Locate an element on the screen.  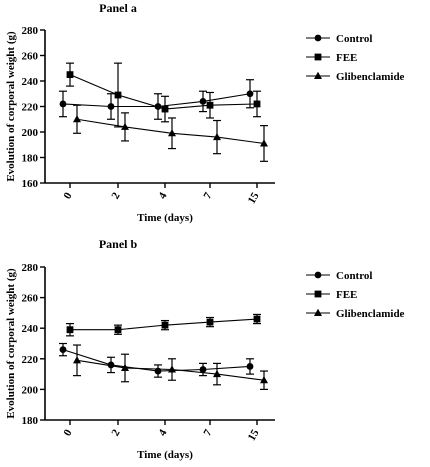
panel-title: Panel a is located at coordinates (118, 8).